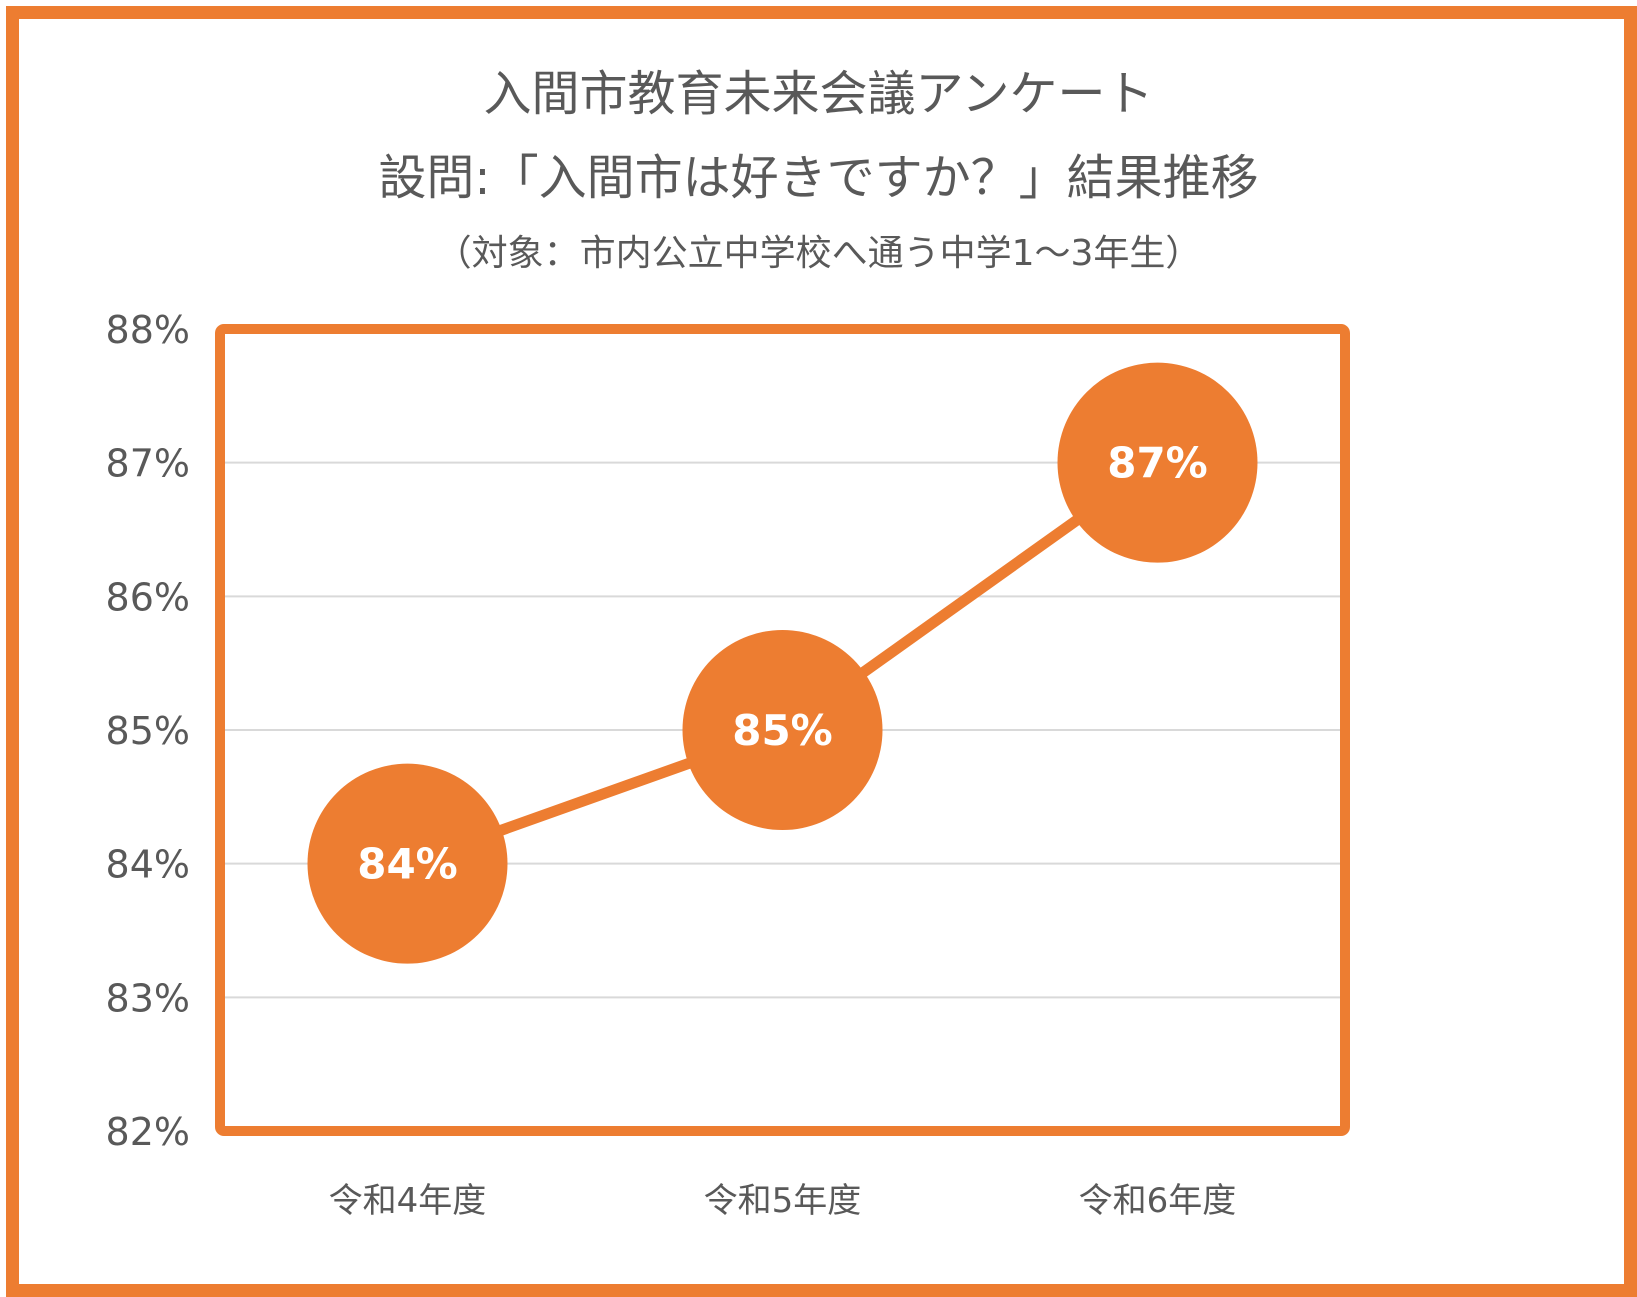 The height and width of the screenshot is (1297, 1637). I want to click on y-axis-ticks: 82% 83% 84% 85% 86% 87% 88%, so click(148, 731).